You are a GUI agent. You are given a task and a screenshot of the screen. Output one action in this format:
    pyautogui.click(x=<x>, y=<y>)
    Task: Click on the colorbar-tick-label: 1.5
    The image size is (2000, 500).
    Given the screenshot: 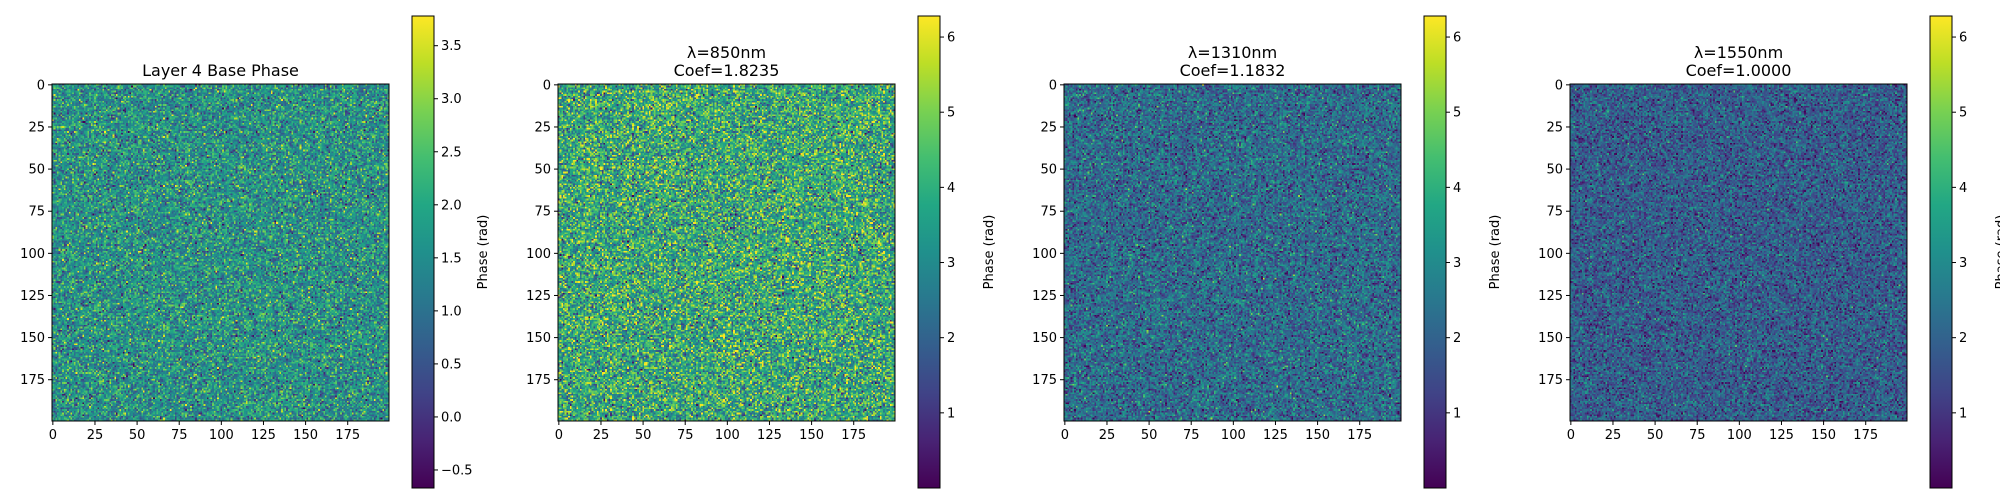 What is the action you would take?
    pyautogui.click(x=451, y=258)
    